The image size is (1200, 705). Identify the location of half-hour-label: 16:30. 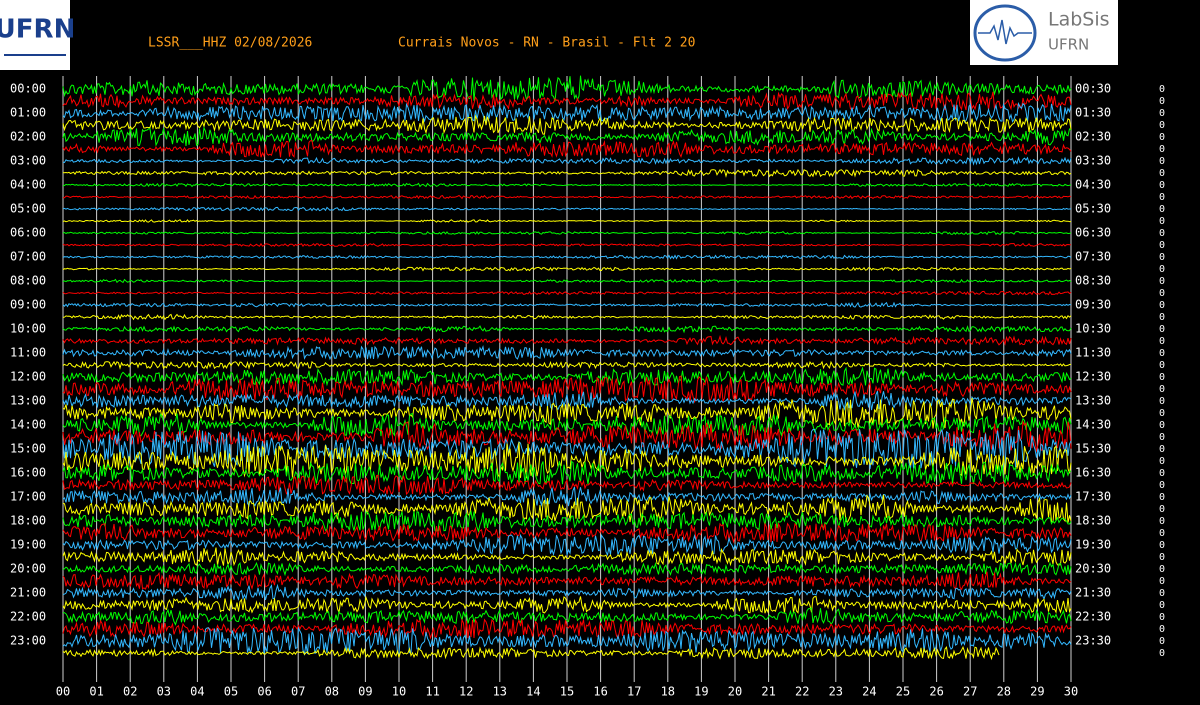
(1093, 473).